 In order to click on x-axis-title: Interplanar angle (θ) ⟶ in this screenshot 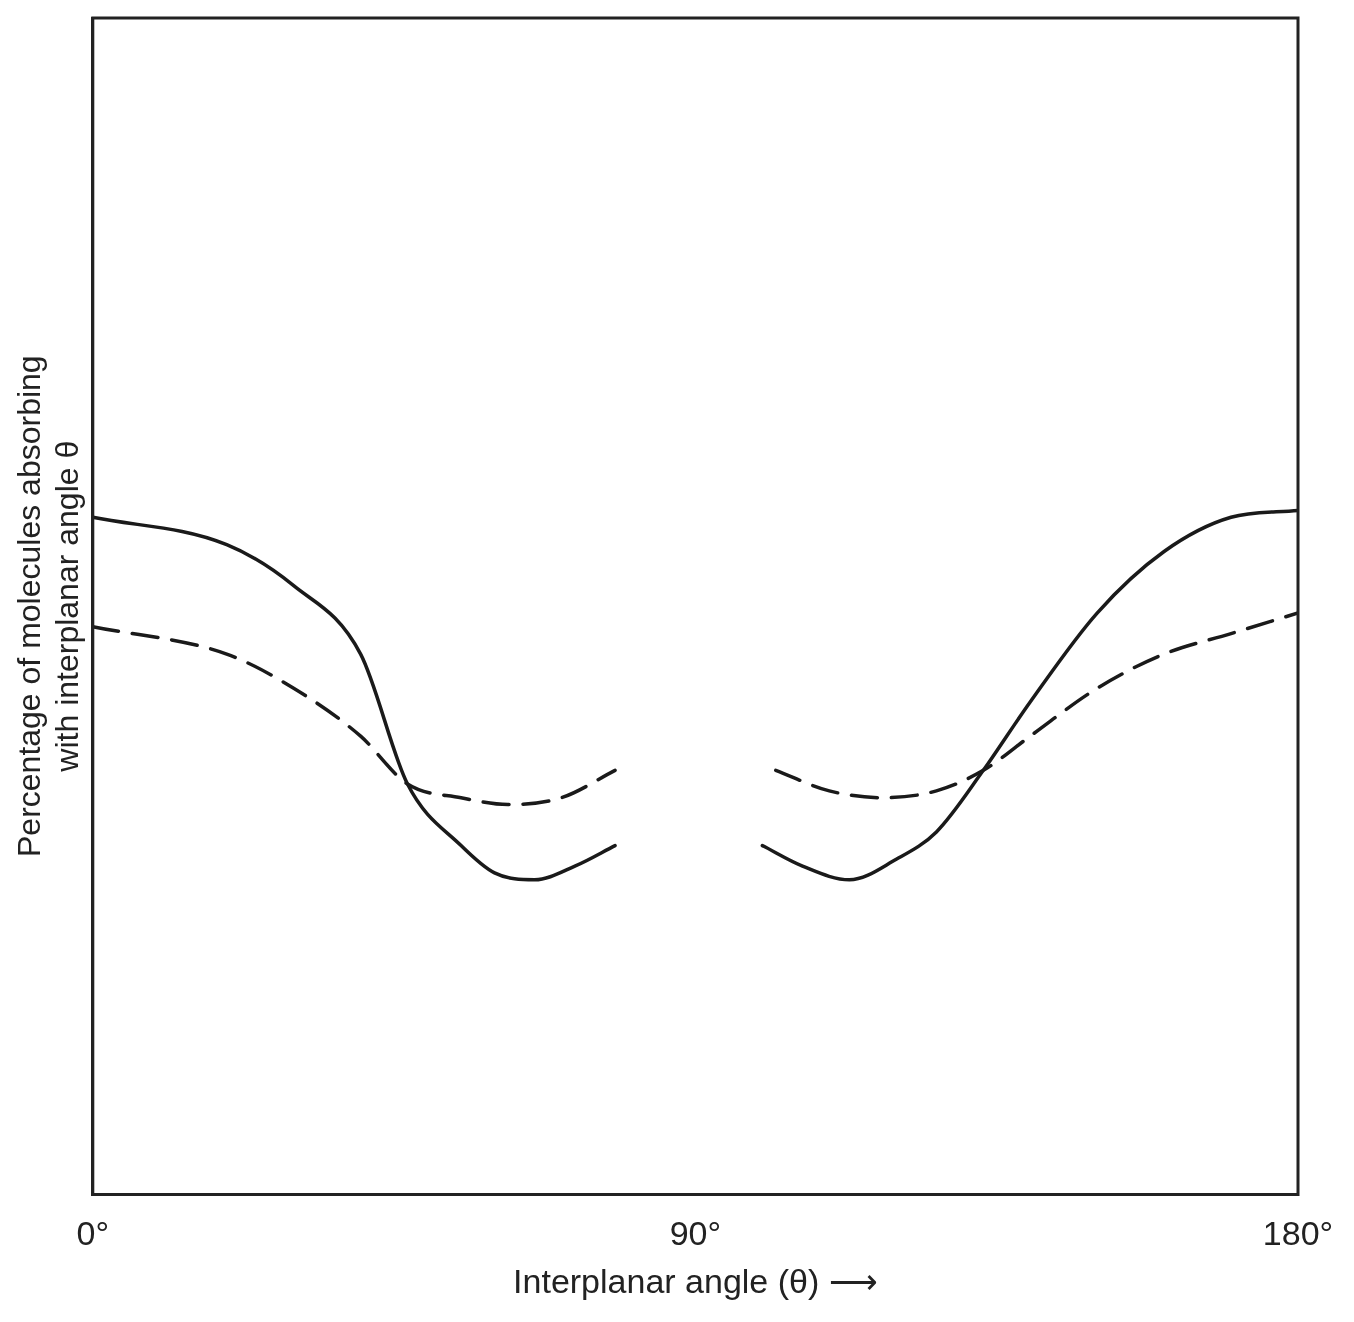, I will do `click(695, 1280)`.